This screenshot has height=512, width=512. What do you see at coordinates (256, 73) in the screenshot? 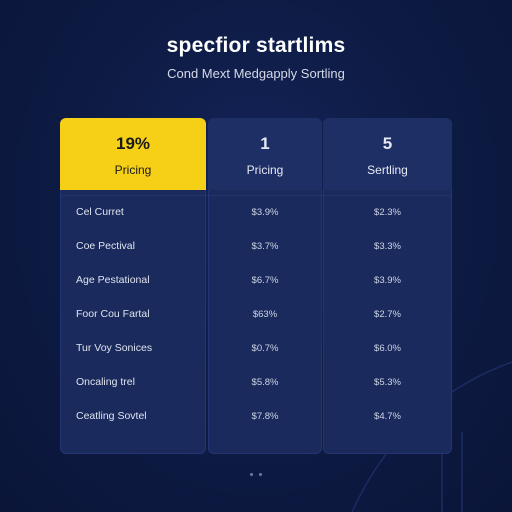
I see `page-subtitle: Cond Mext Medgapply Sortling` at bounding box center [256, 73].